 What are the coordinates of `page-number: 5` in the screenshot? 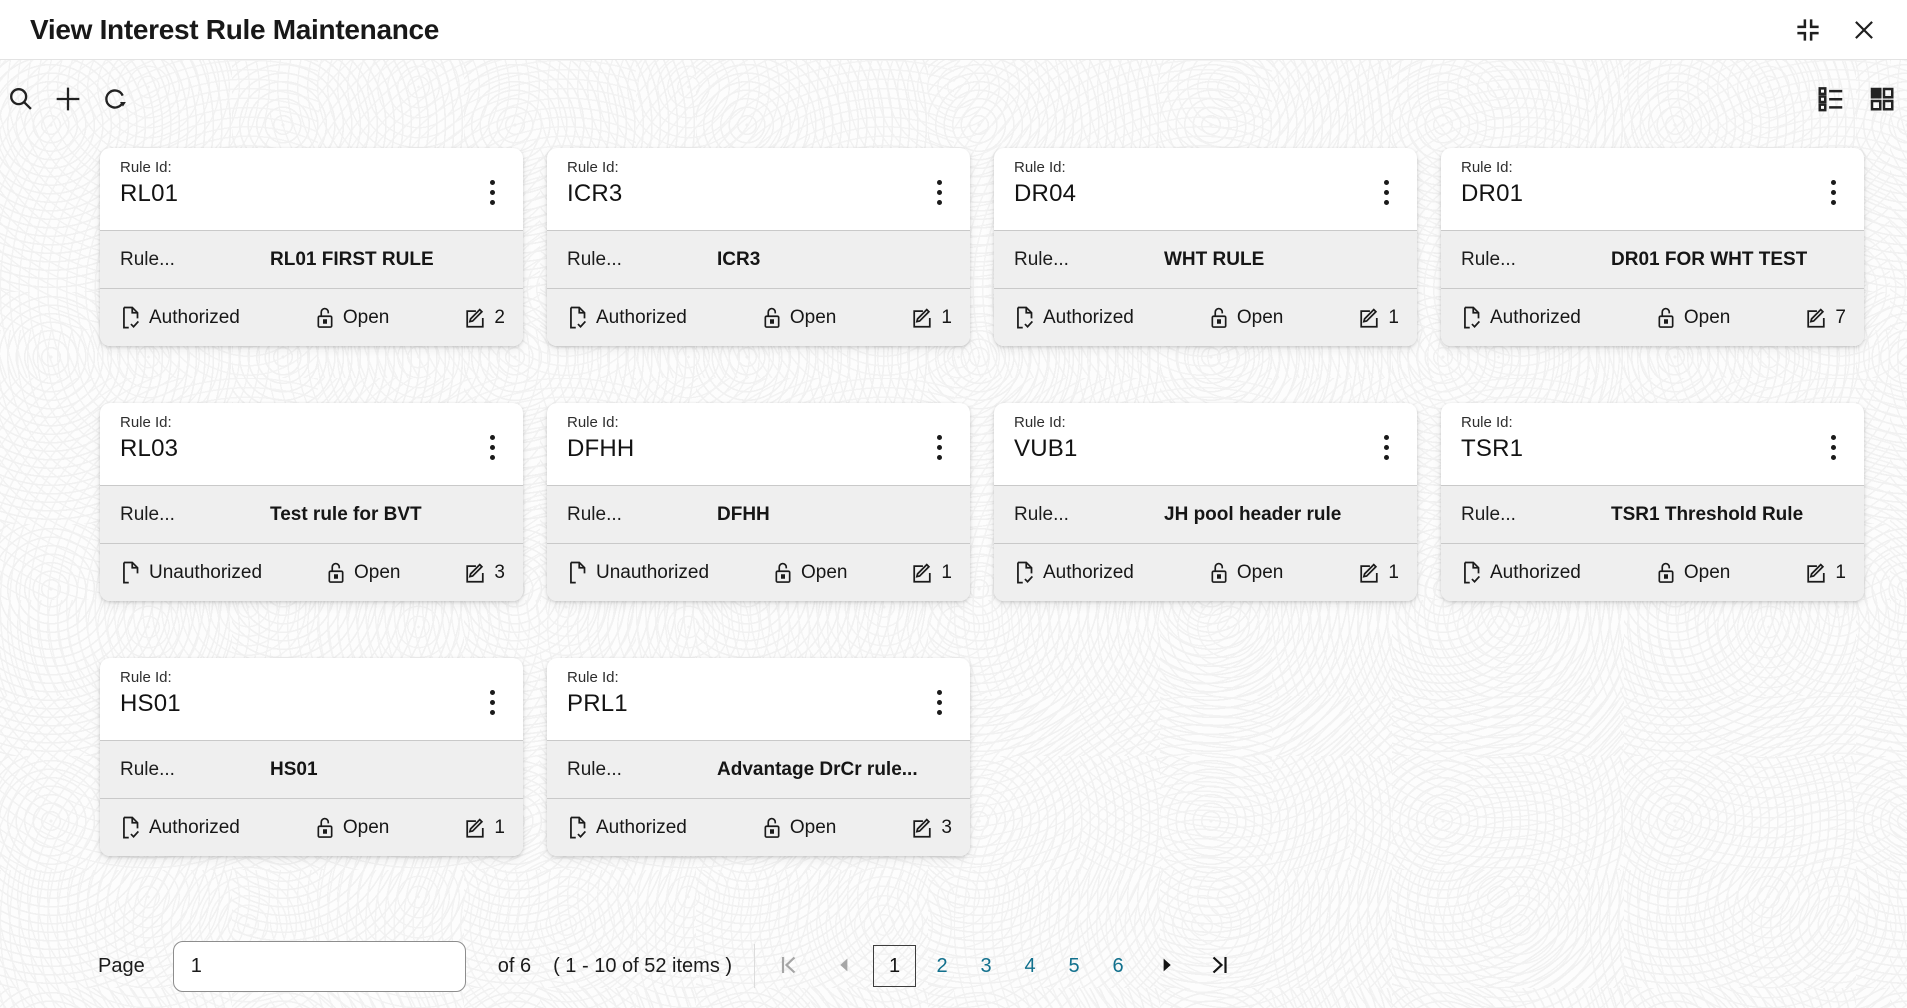 It's located at (1074, 966).